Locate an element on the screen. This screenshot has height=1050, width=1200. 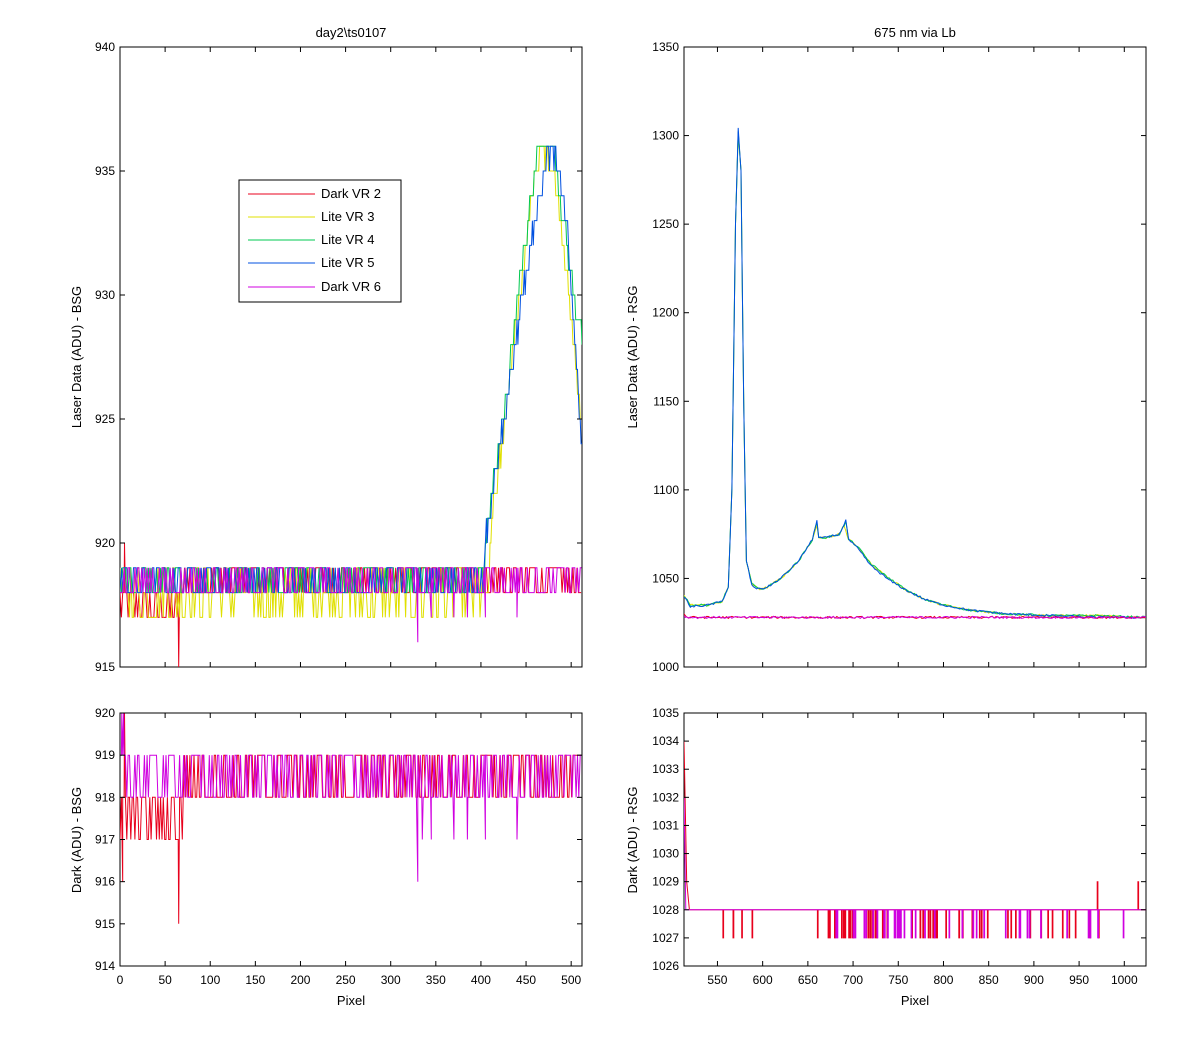
y-axis-label: Dark (ADU) - RSG is located at coordinates (632, 840).